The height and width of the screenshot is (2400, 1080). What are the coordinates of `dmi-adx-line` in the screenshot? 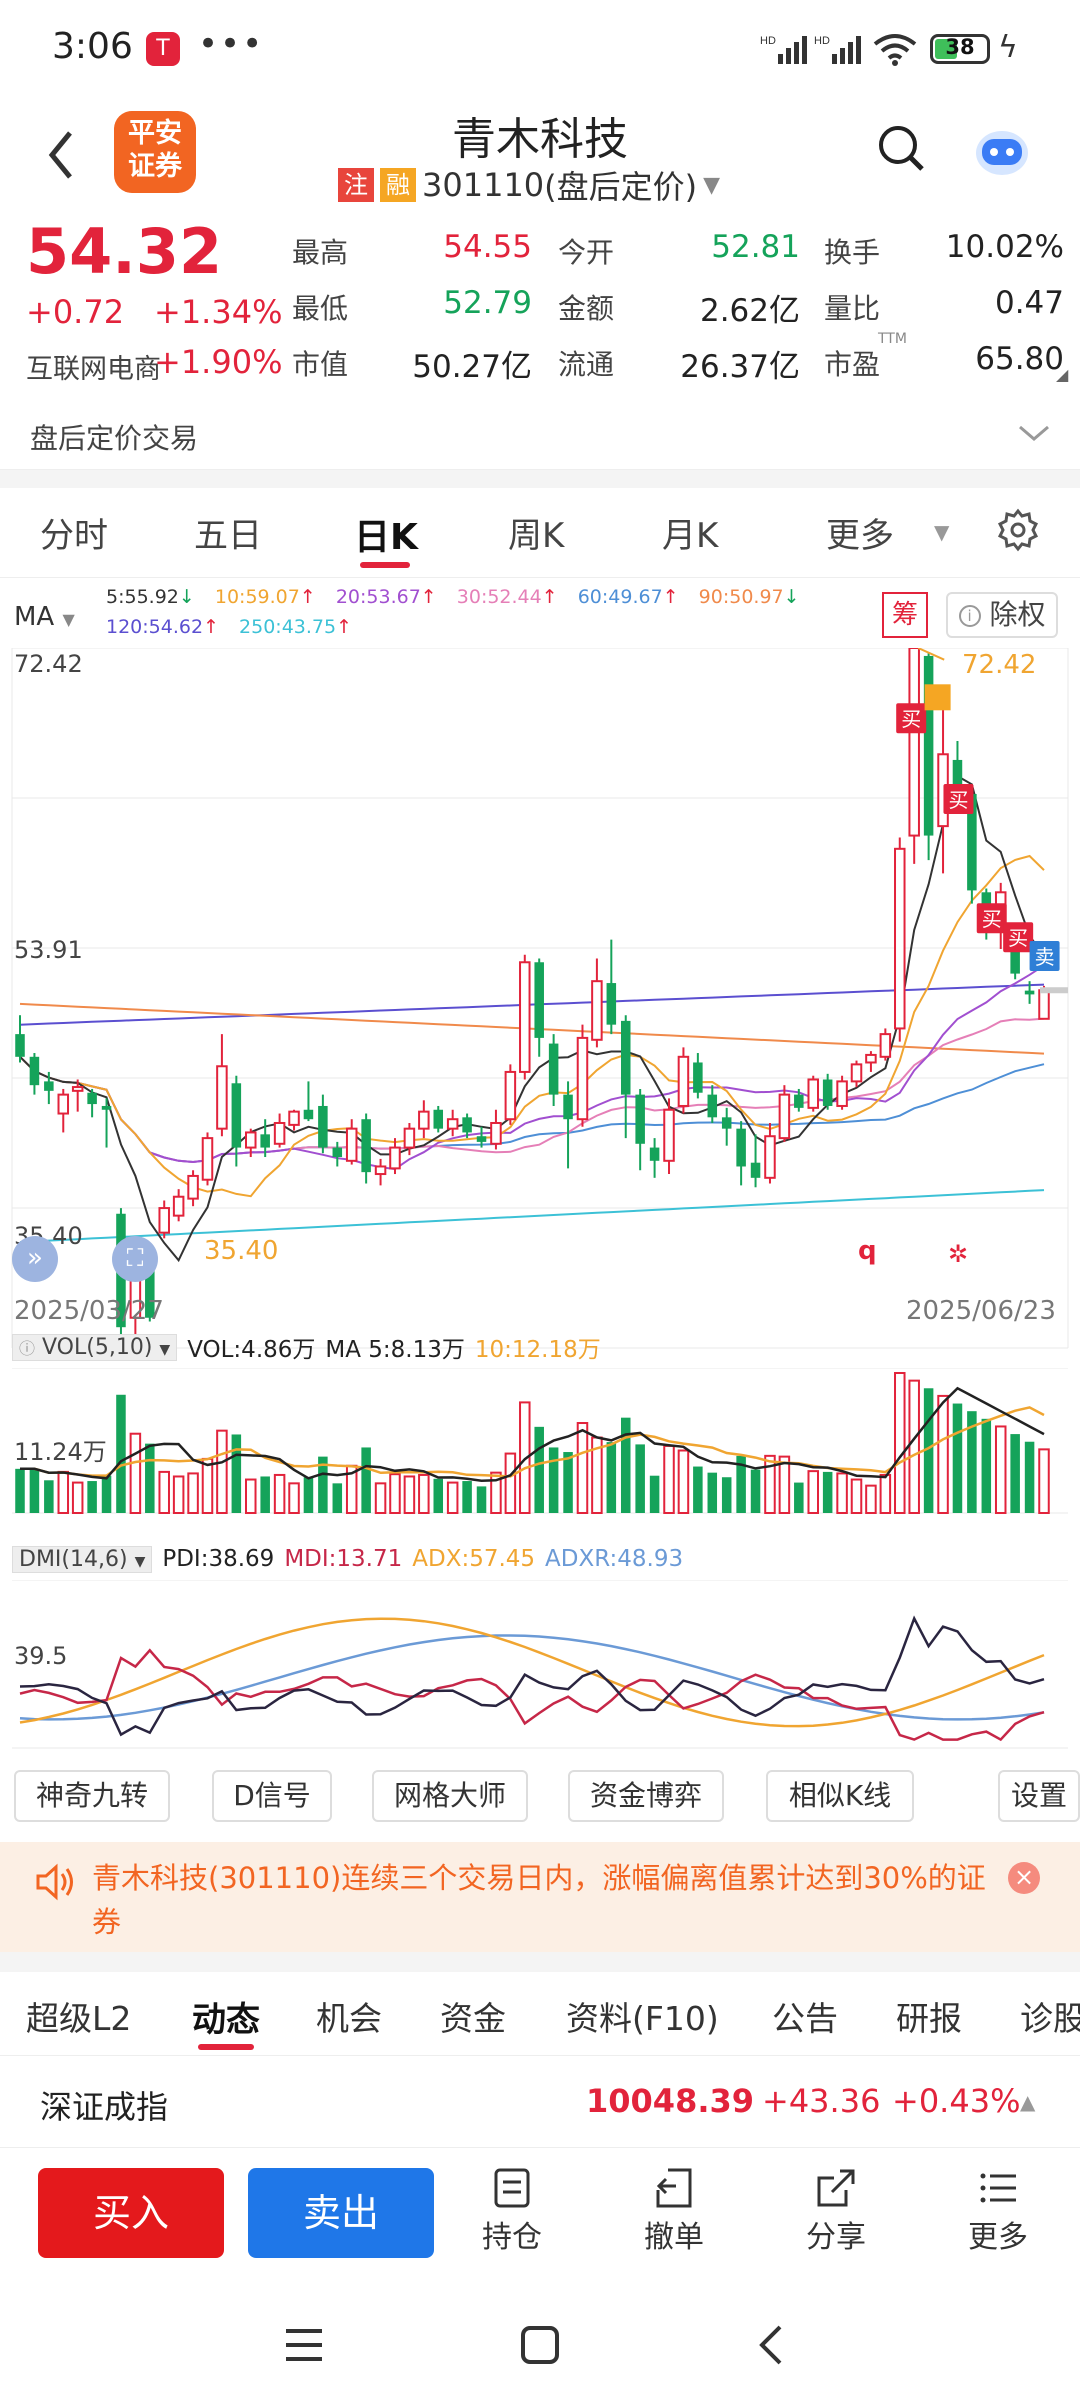 It's located at (532, 1672).